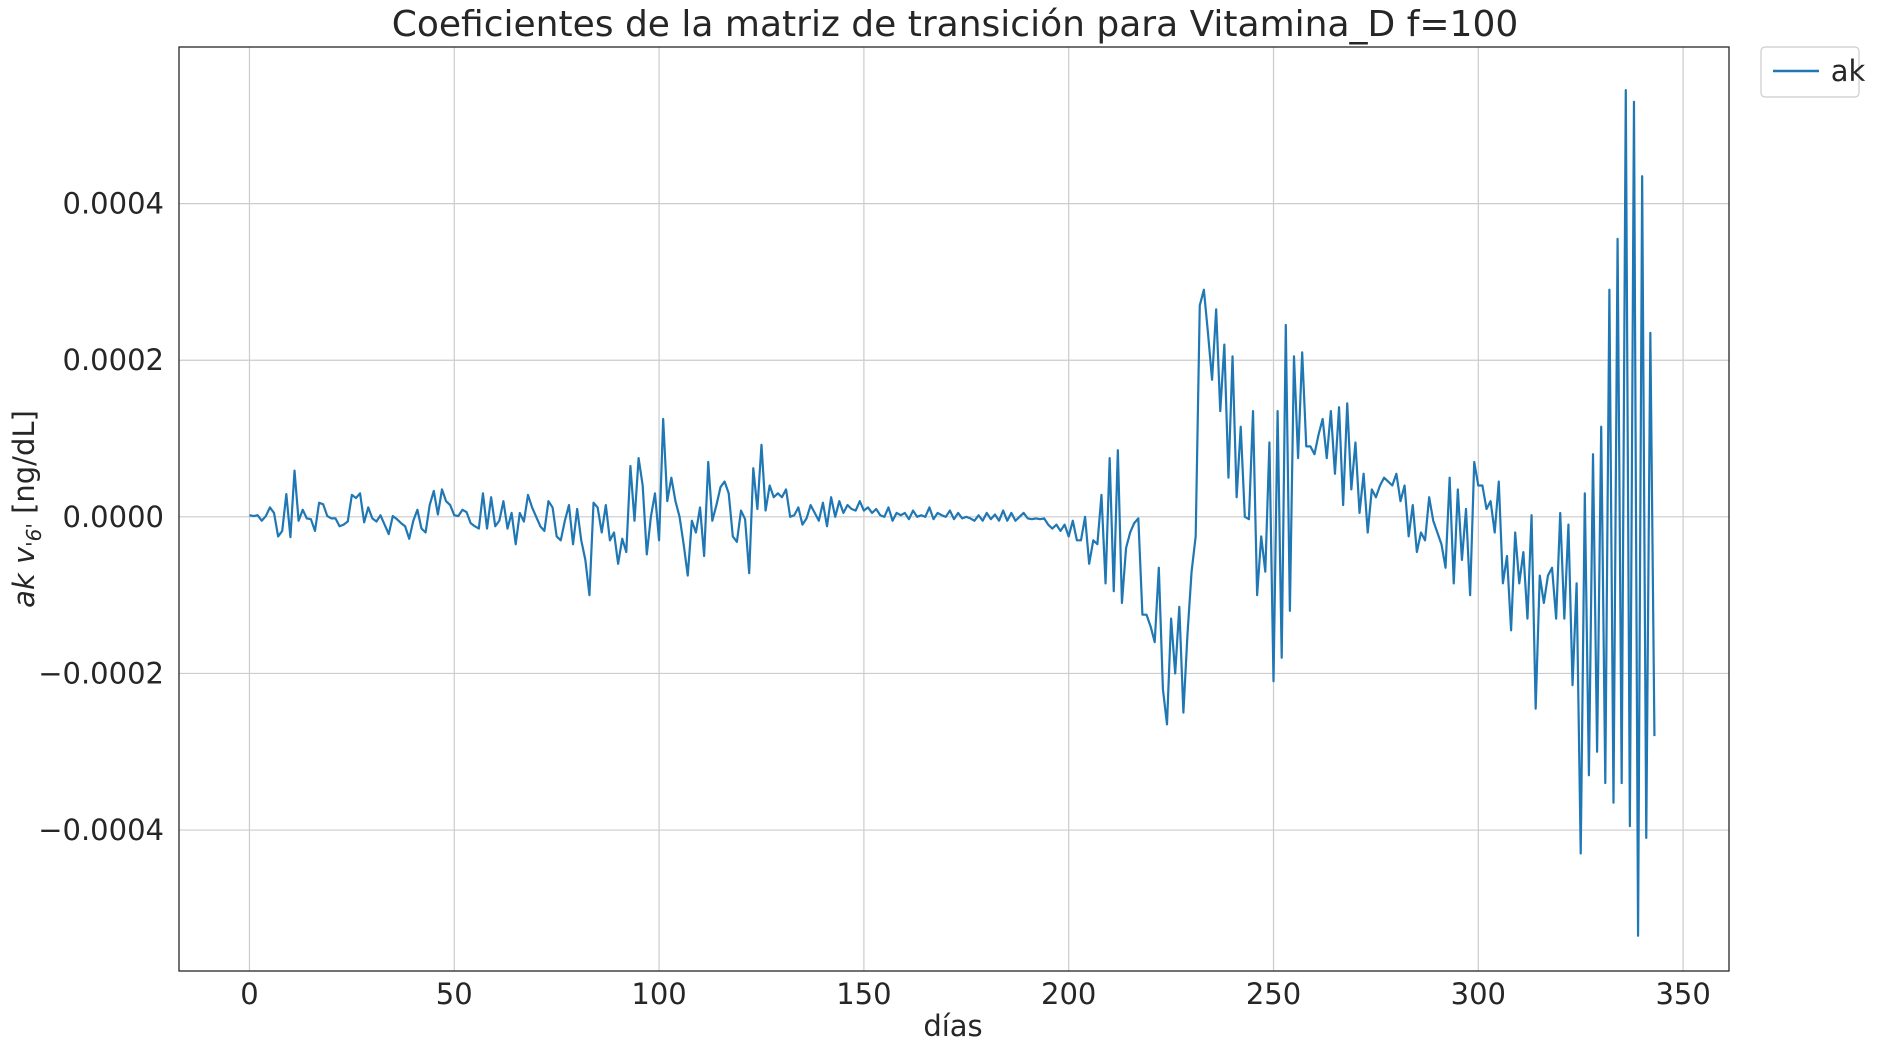 The width and height of the screenshot is (1900, 1051). What do you see at coordinates (1478, 994) in the screenshot?
I see `x-tick-label: 300` at bounding box center [1478, 994].